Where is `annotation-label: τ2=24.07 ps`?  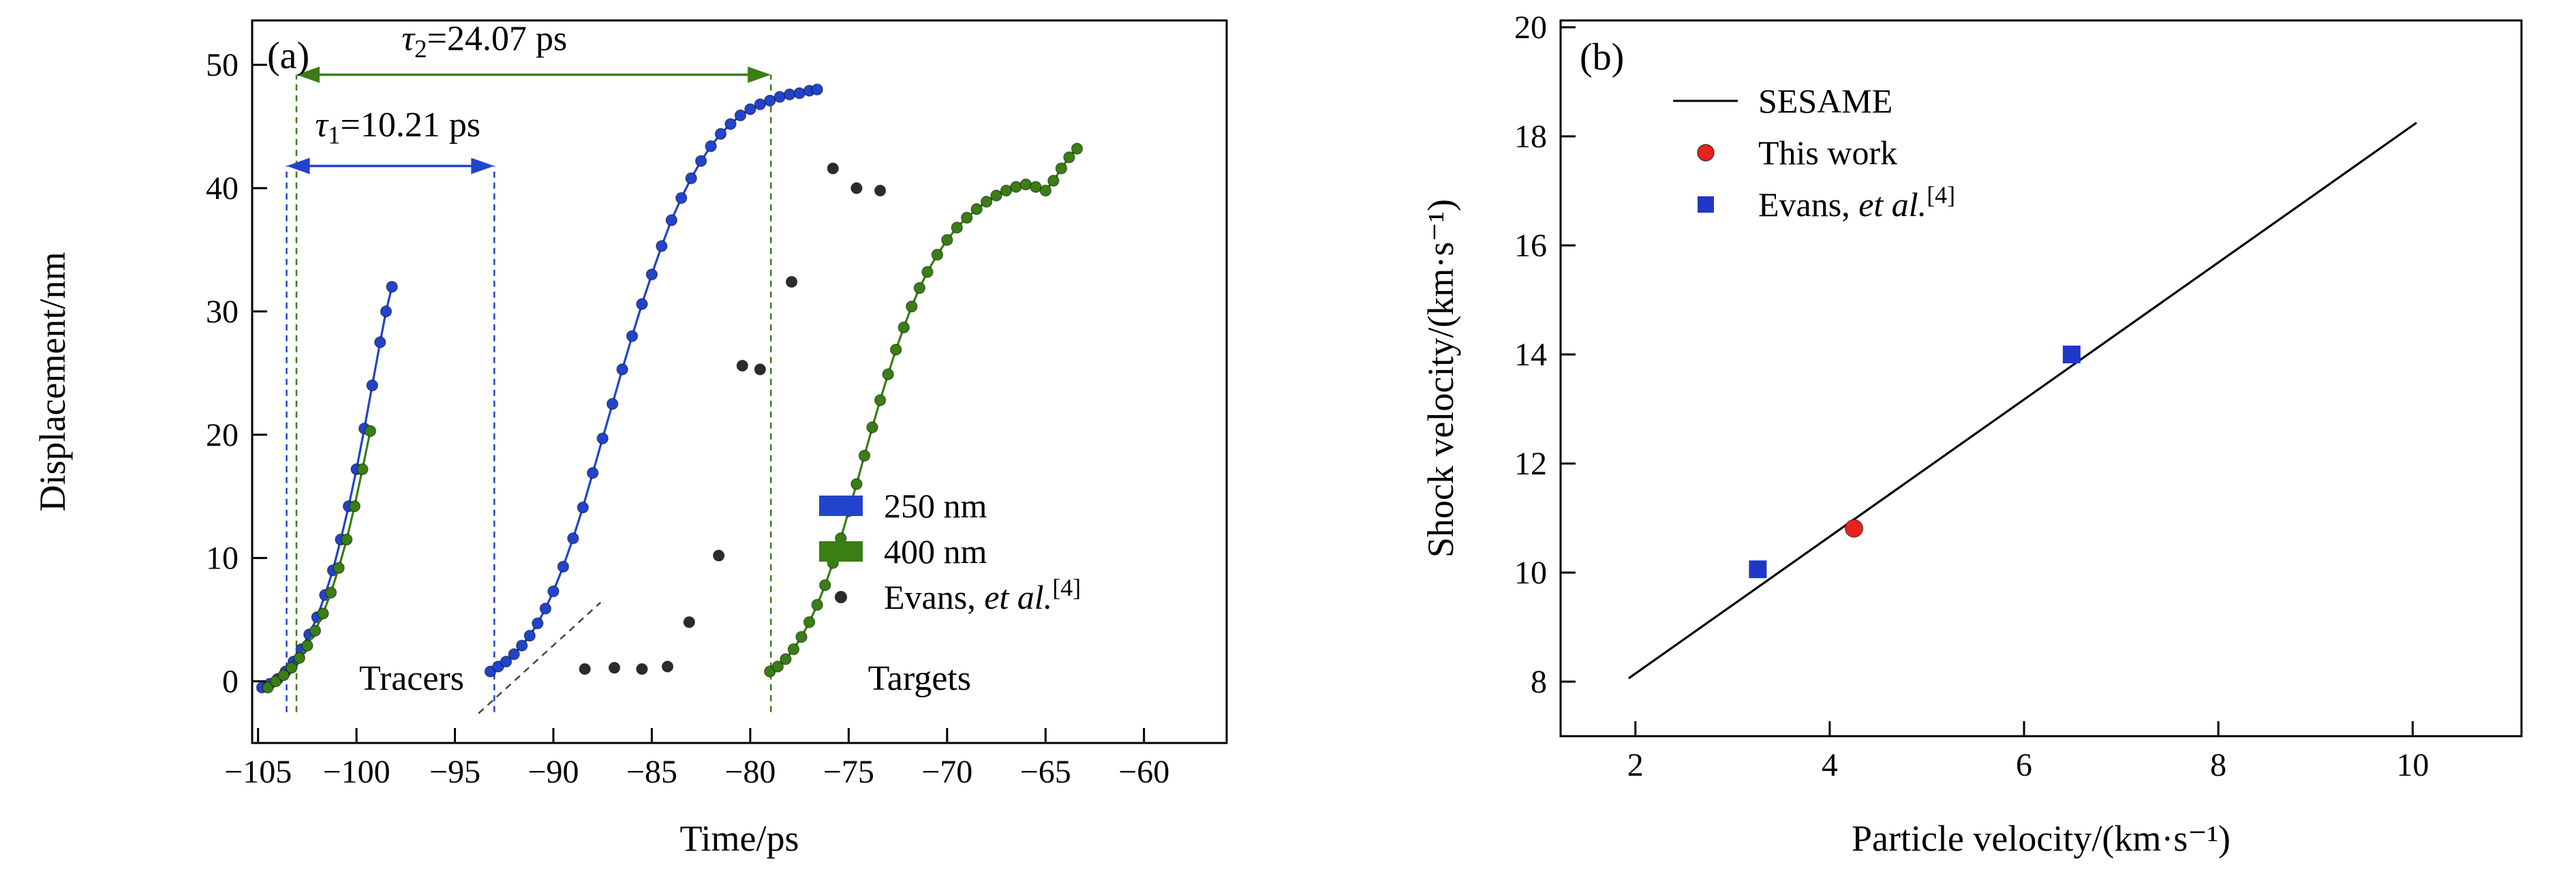
annotation-label: τ2=24.07 ps is located at coordinates (485, 41).